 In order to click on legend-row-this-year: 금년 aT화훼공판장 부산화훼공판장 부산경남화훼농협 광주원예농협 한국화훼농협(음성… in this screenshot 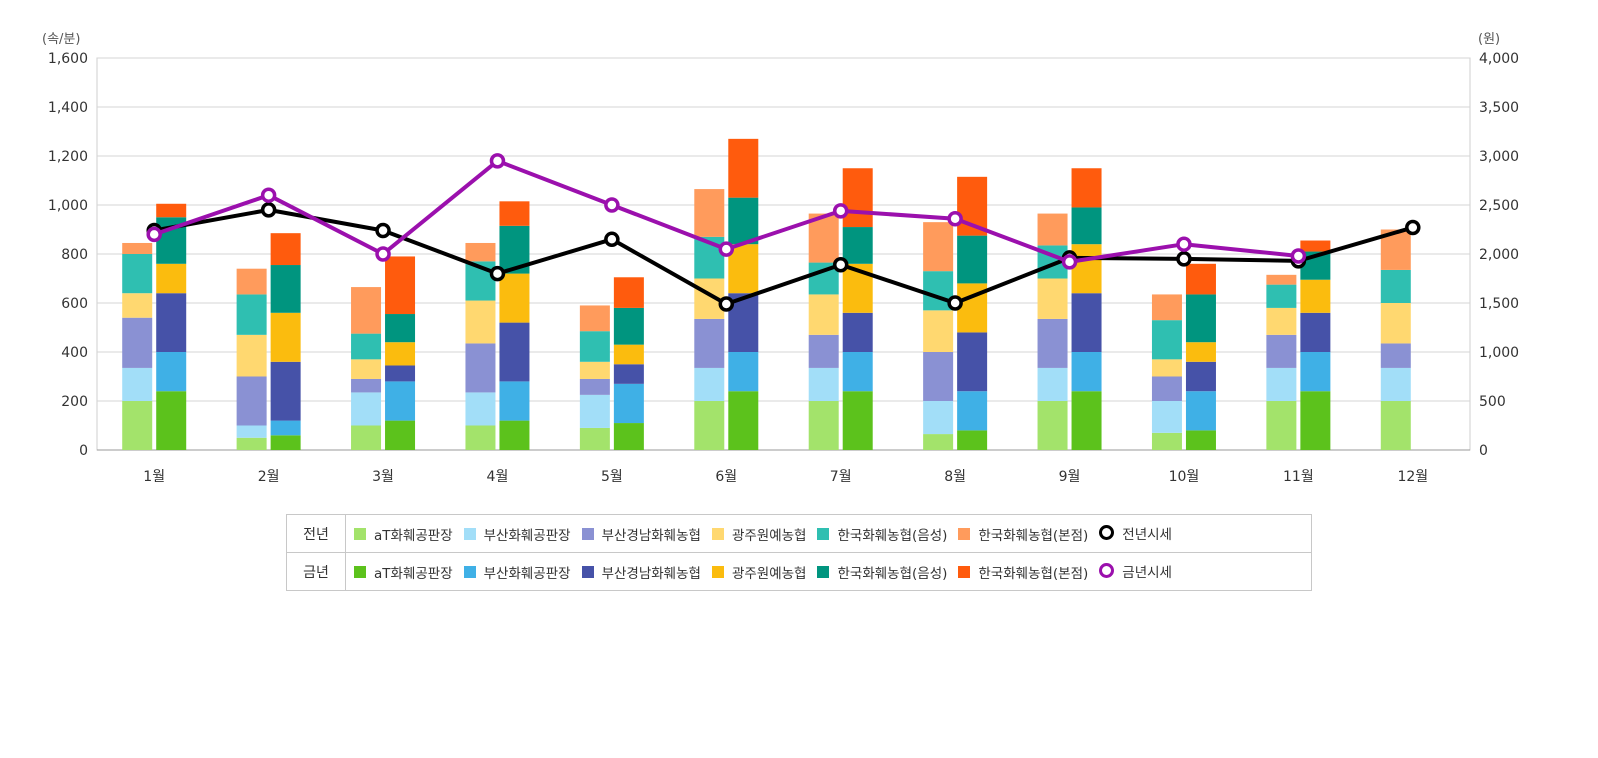, I will do `click(799, 571)`.